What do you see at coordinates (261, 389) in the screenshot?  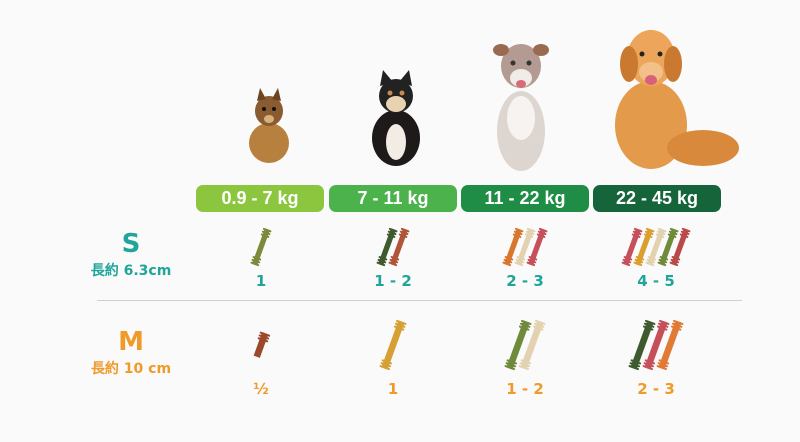 I see `chew-count: ½` at bounding box center [261, 389].